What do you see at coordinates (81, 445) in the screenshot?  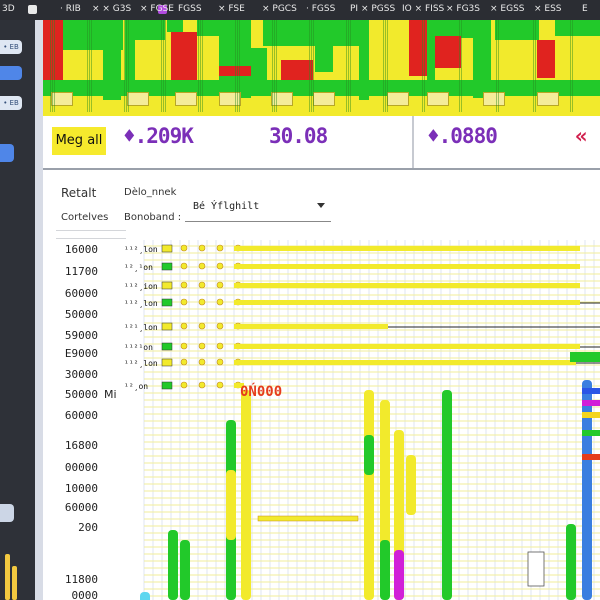 I see `y-axis-value: 16800` at bounding box center [81, 445].